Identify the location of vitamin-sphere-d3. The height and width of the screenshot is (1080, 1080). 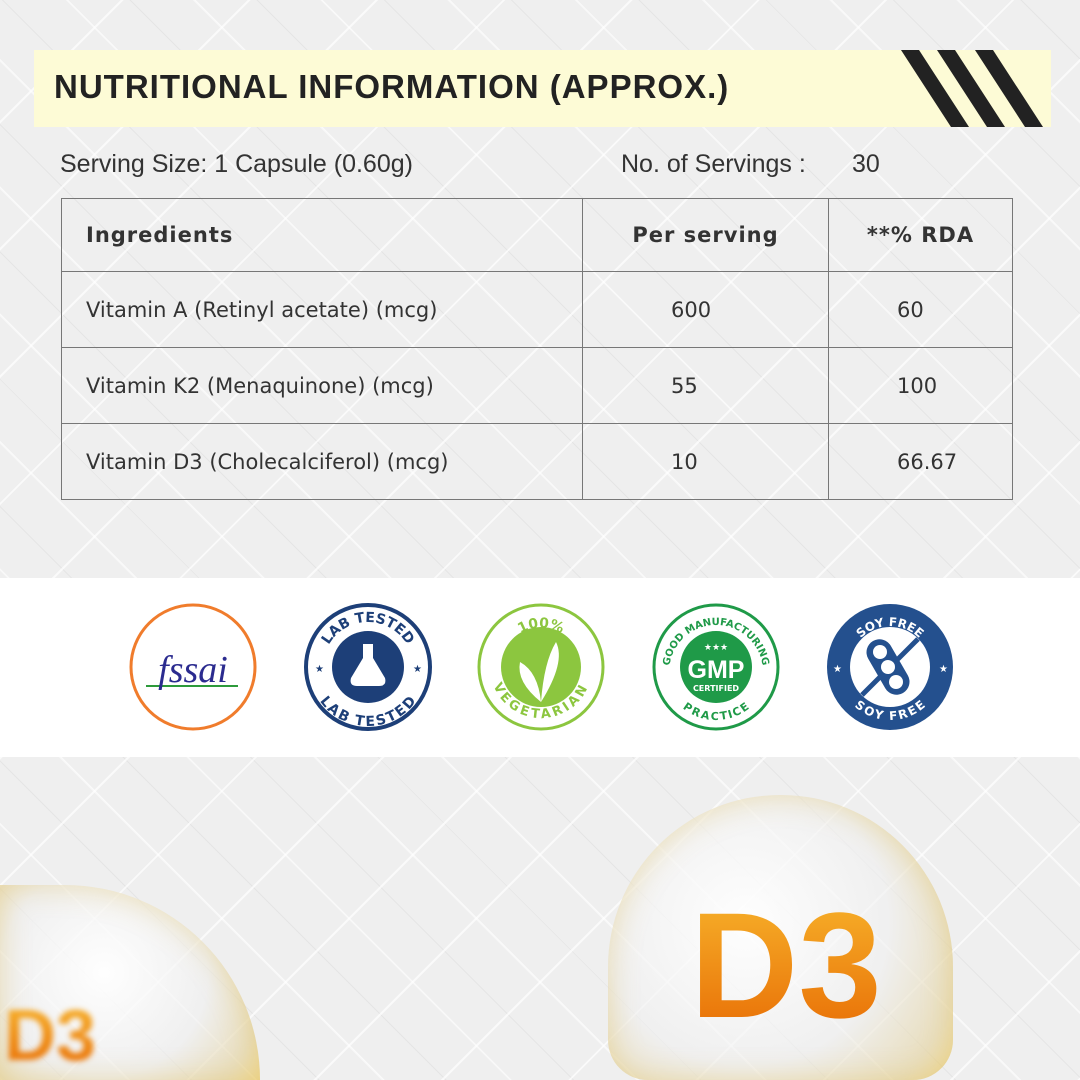
(780, 937).